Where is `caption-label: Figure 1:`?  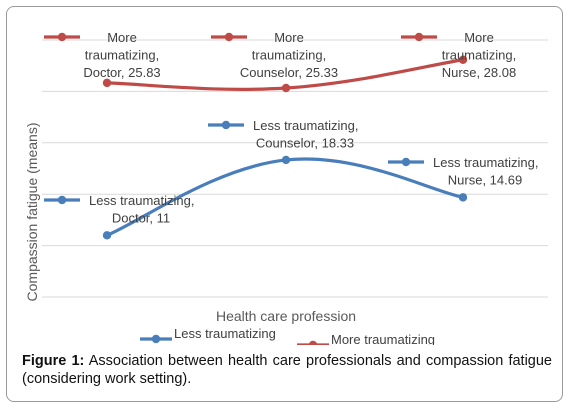 caption-label: Figure 1: is located at coordinates (53, 361).